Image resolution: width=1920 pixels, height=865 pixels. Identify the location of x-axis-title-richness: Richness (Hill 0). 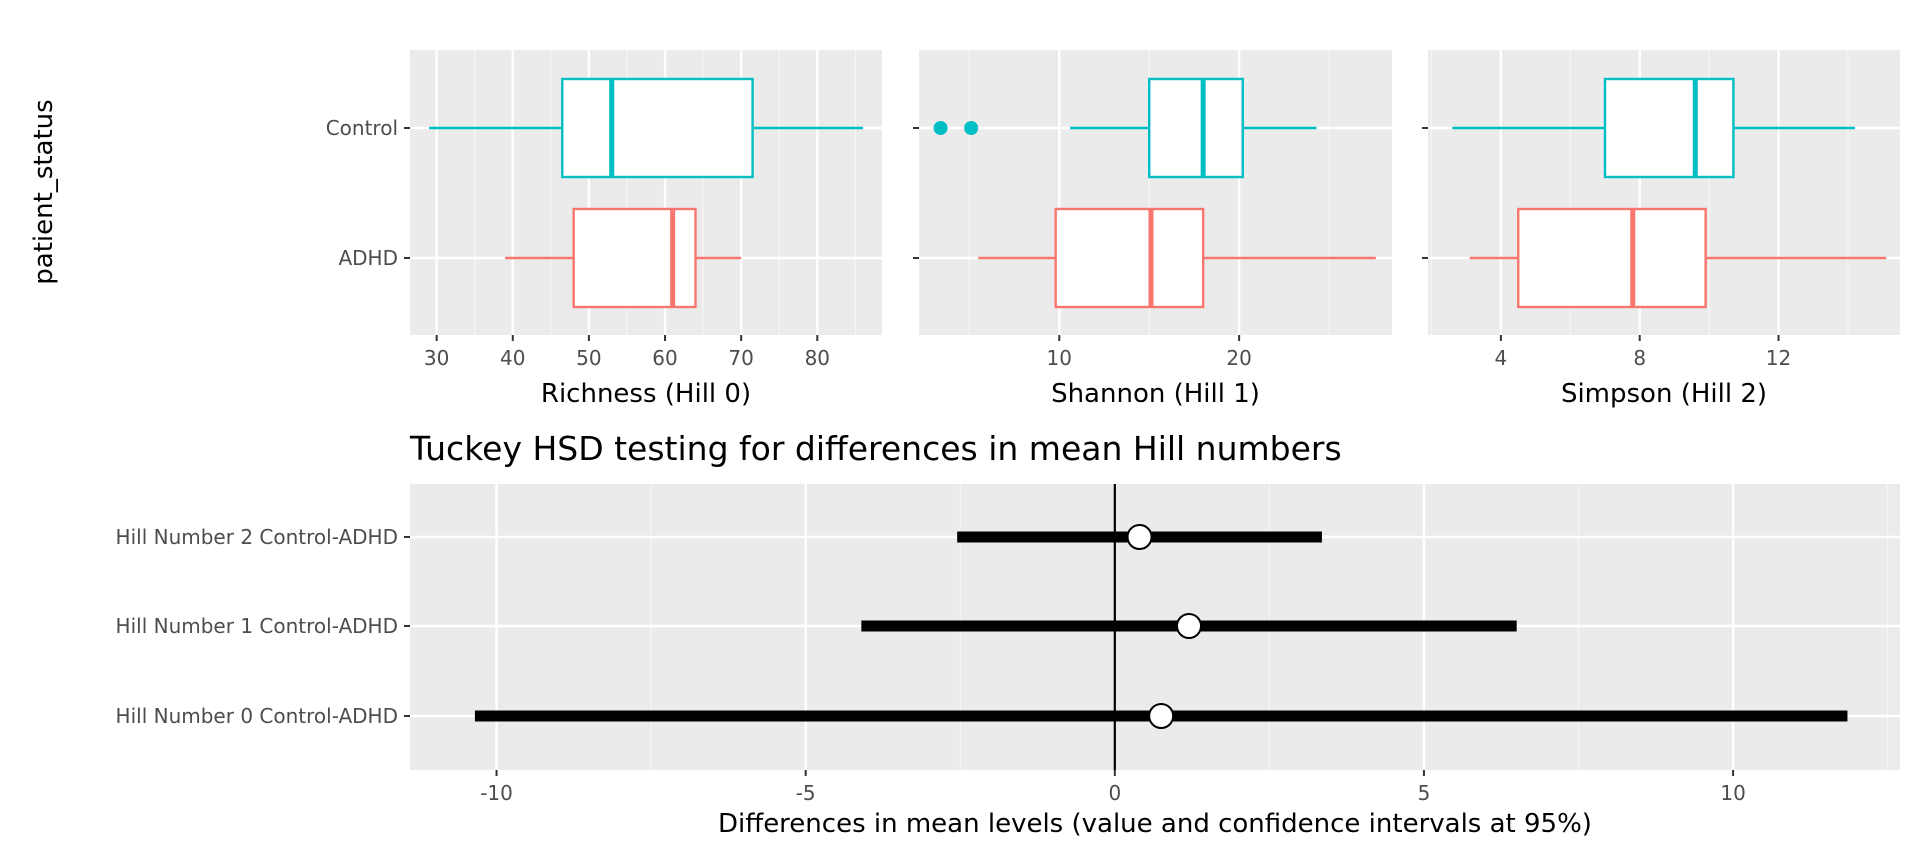
(646, 394).